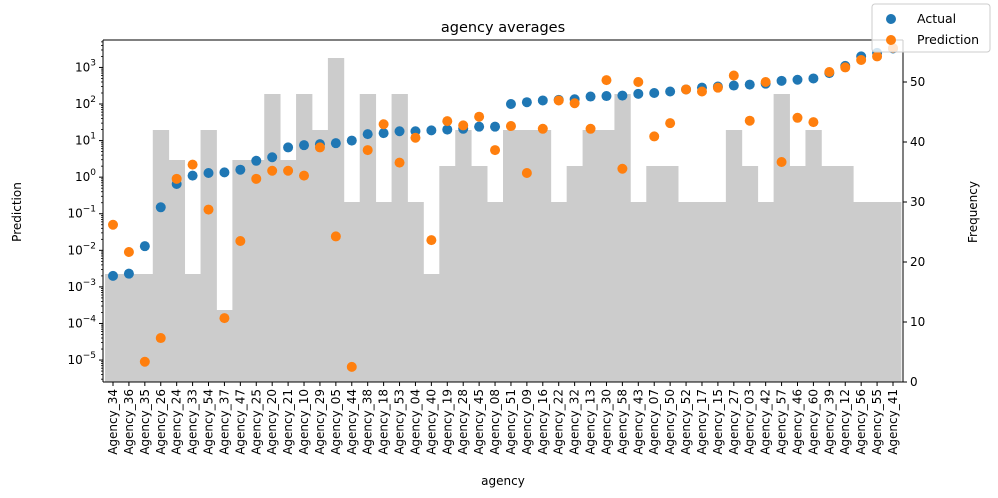  What do you see at coordinates (734, 422) in the screenshot?
I see `x-tick-label: Agency_27` at bounding box center [734, 422].